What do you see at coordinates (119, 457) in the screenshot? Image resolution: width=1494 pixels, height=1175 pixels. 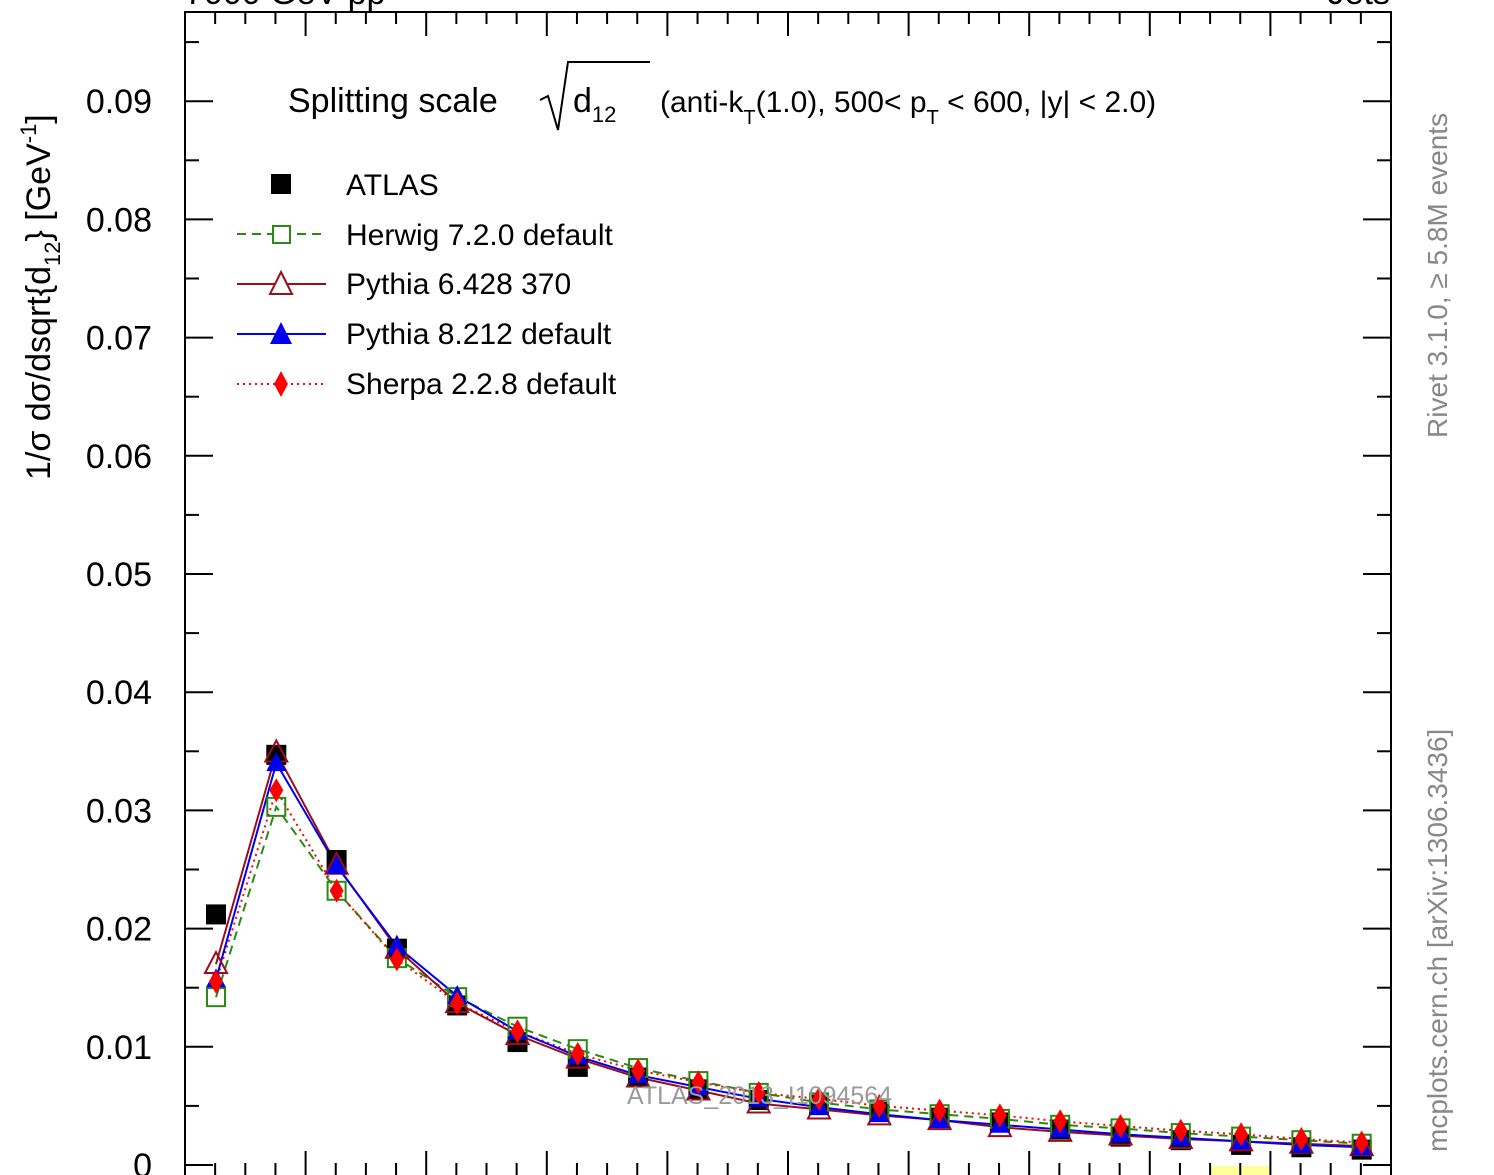 I see `y-tick-label: 0.06` at bounding box center [119, 457].